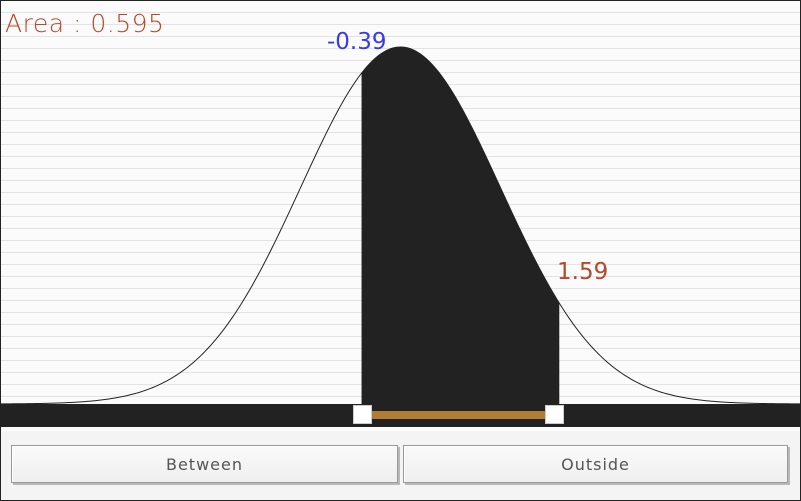 The width and height of the screenshot is (801, 501). I want to click on upper-bound-label: 1.59, so click(583, 272).